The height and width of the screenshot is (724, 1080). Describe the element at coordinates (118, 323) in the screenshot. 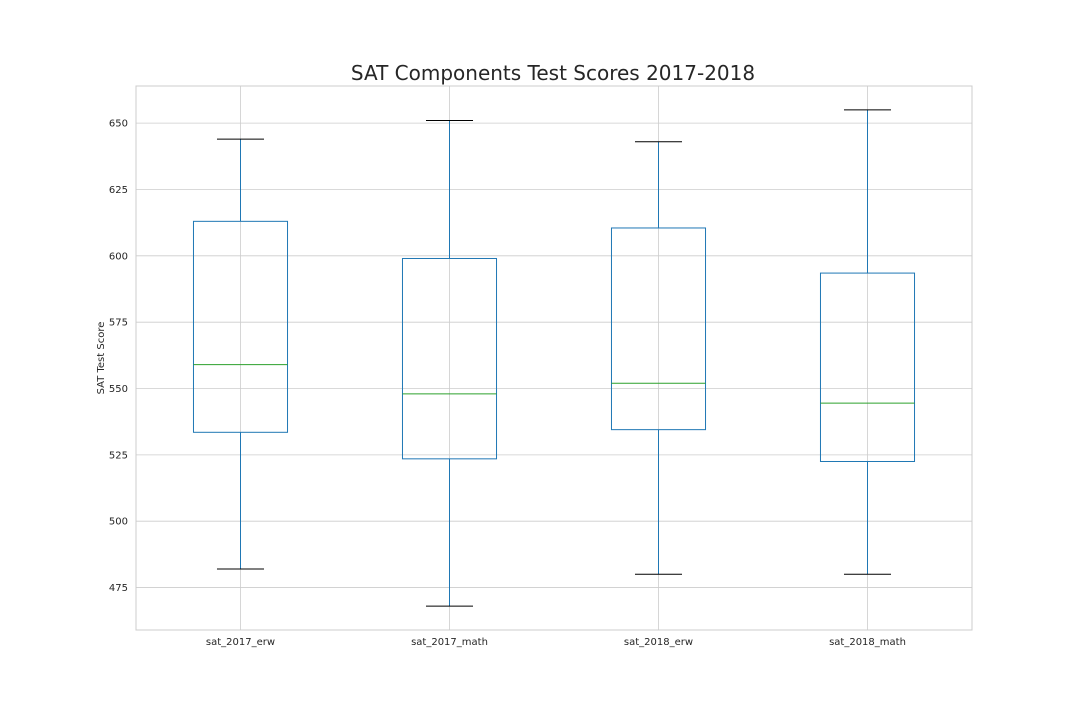

I see `y-tick-label: 575` at that location.